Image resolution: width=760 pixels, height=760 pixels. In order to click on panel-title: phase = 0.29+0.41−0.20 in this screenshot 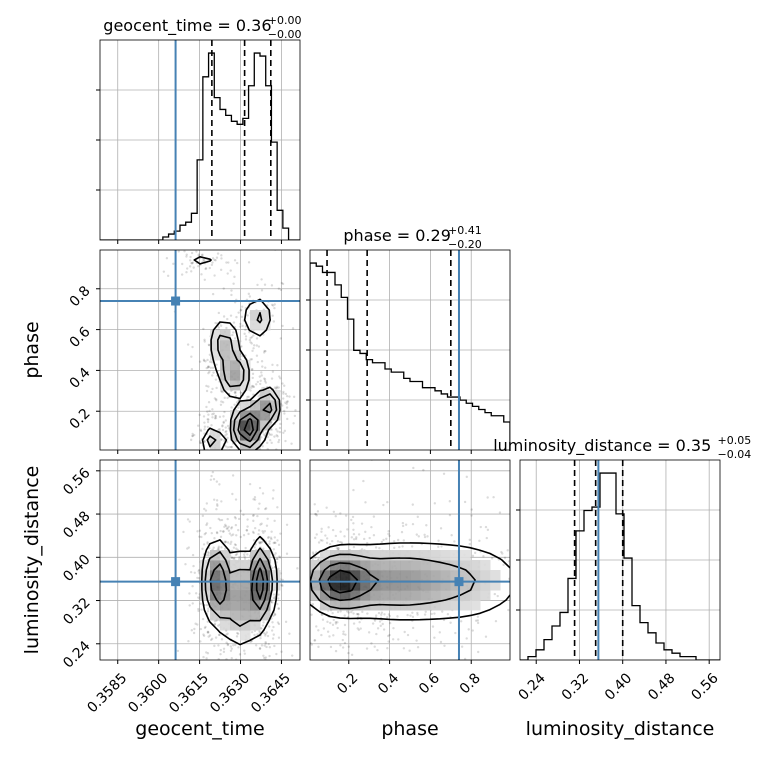, I will do `click(412, 237)`.